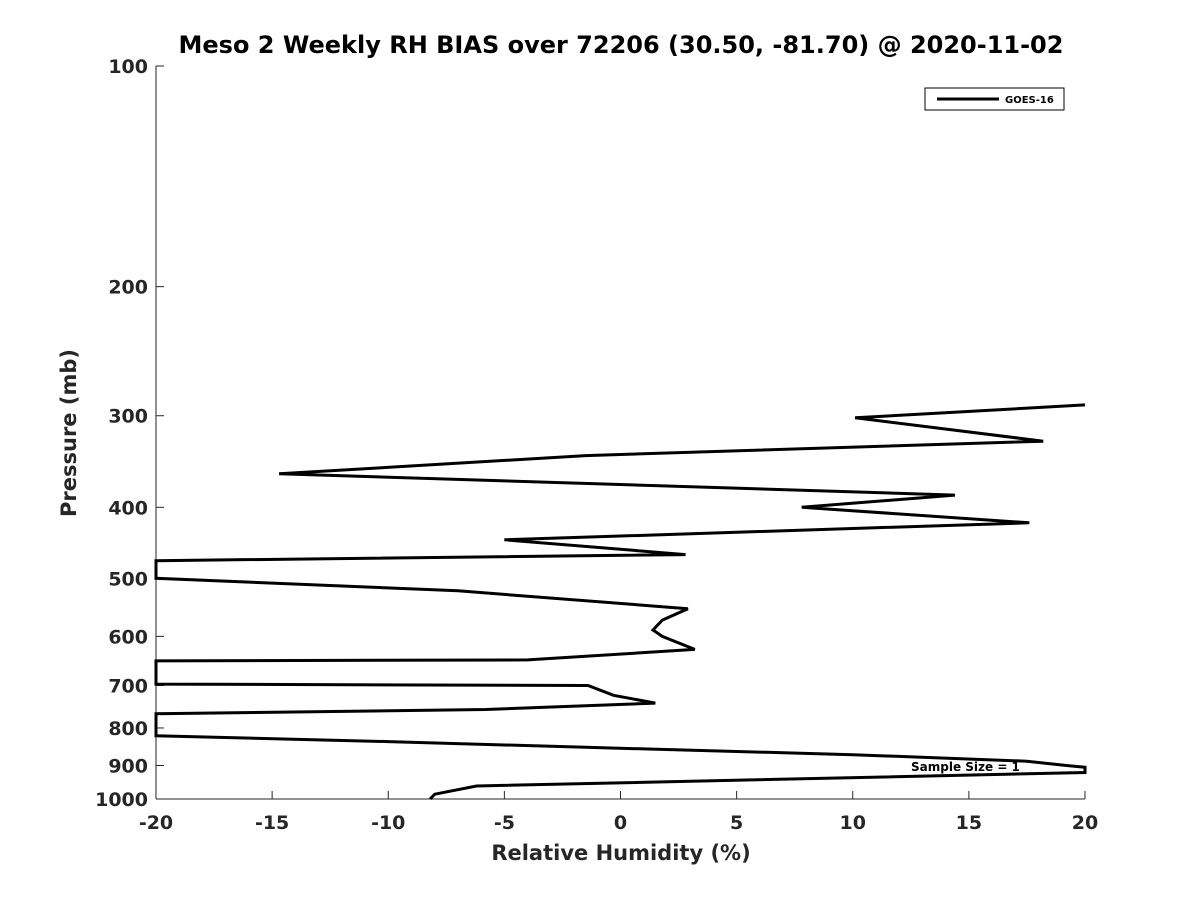 The width and height of the screenshot is (1200, 900). I want to click on y-axis-label: Pressure (mb), so click(69, 433).